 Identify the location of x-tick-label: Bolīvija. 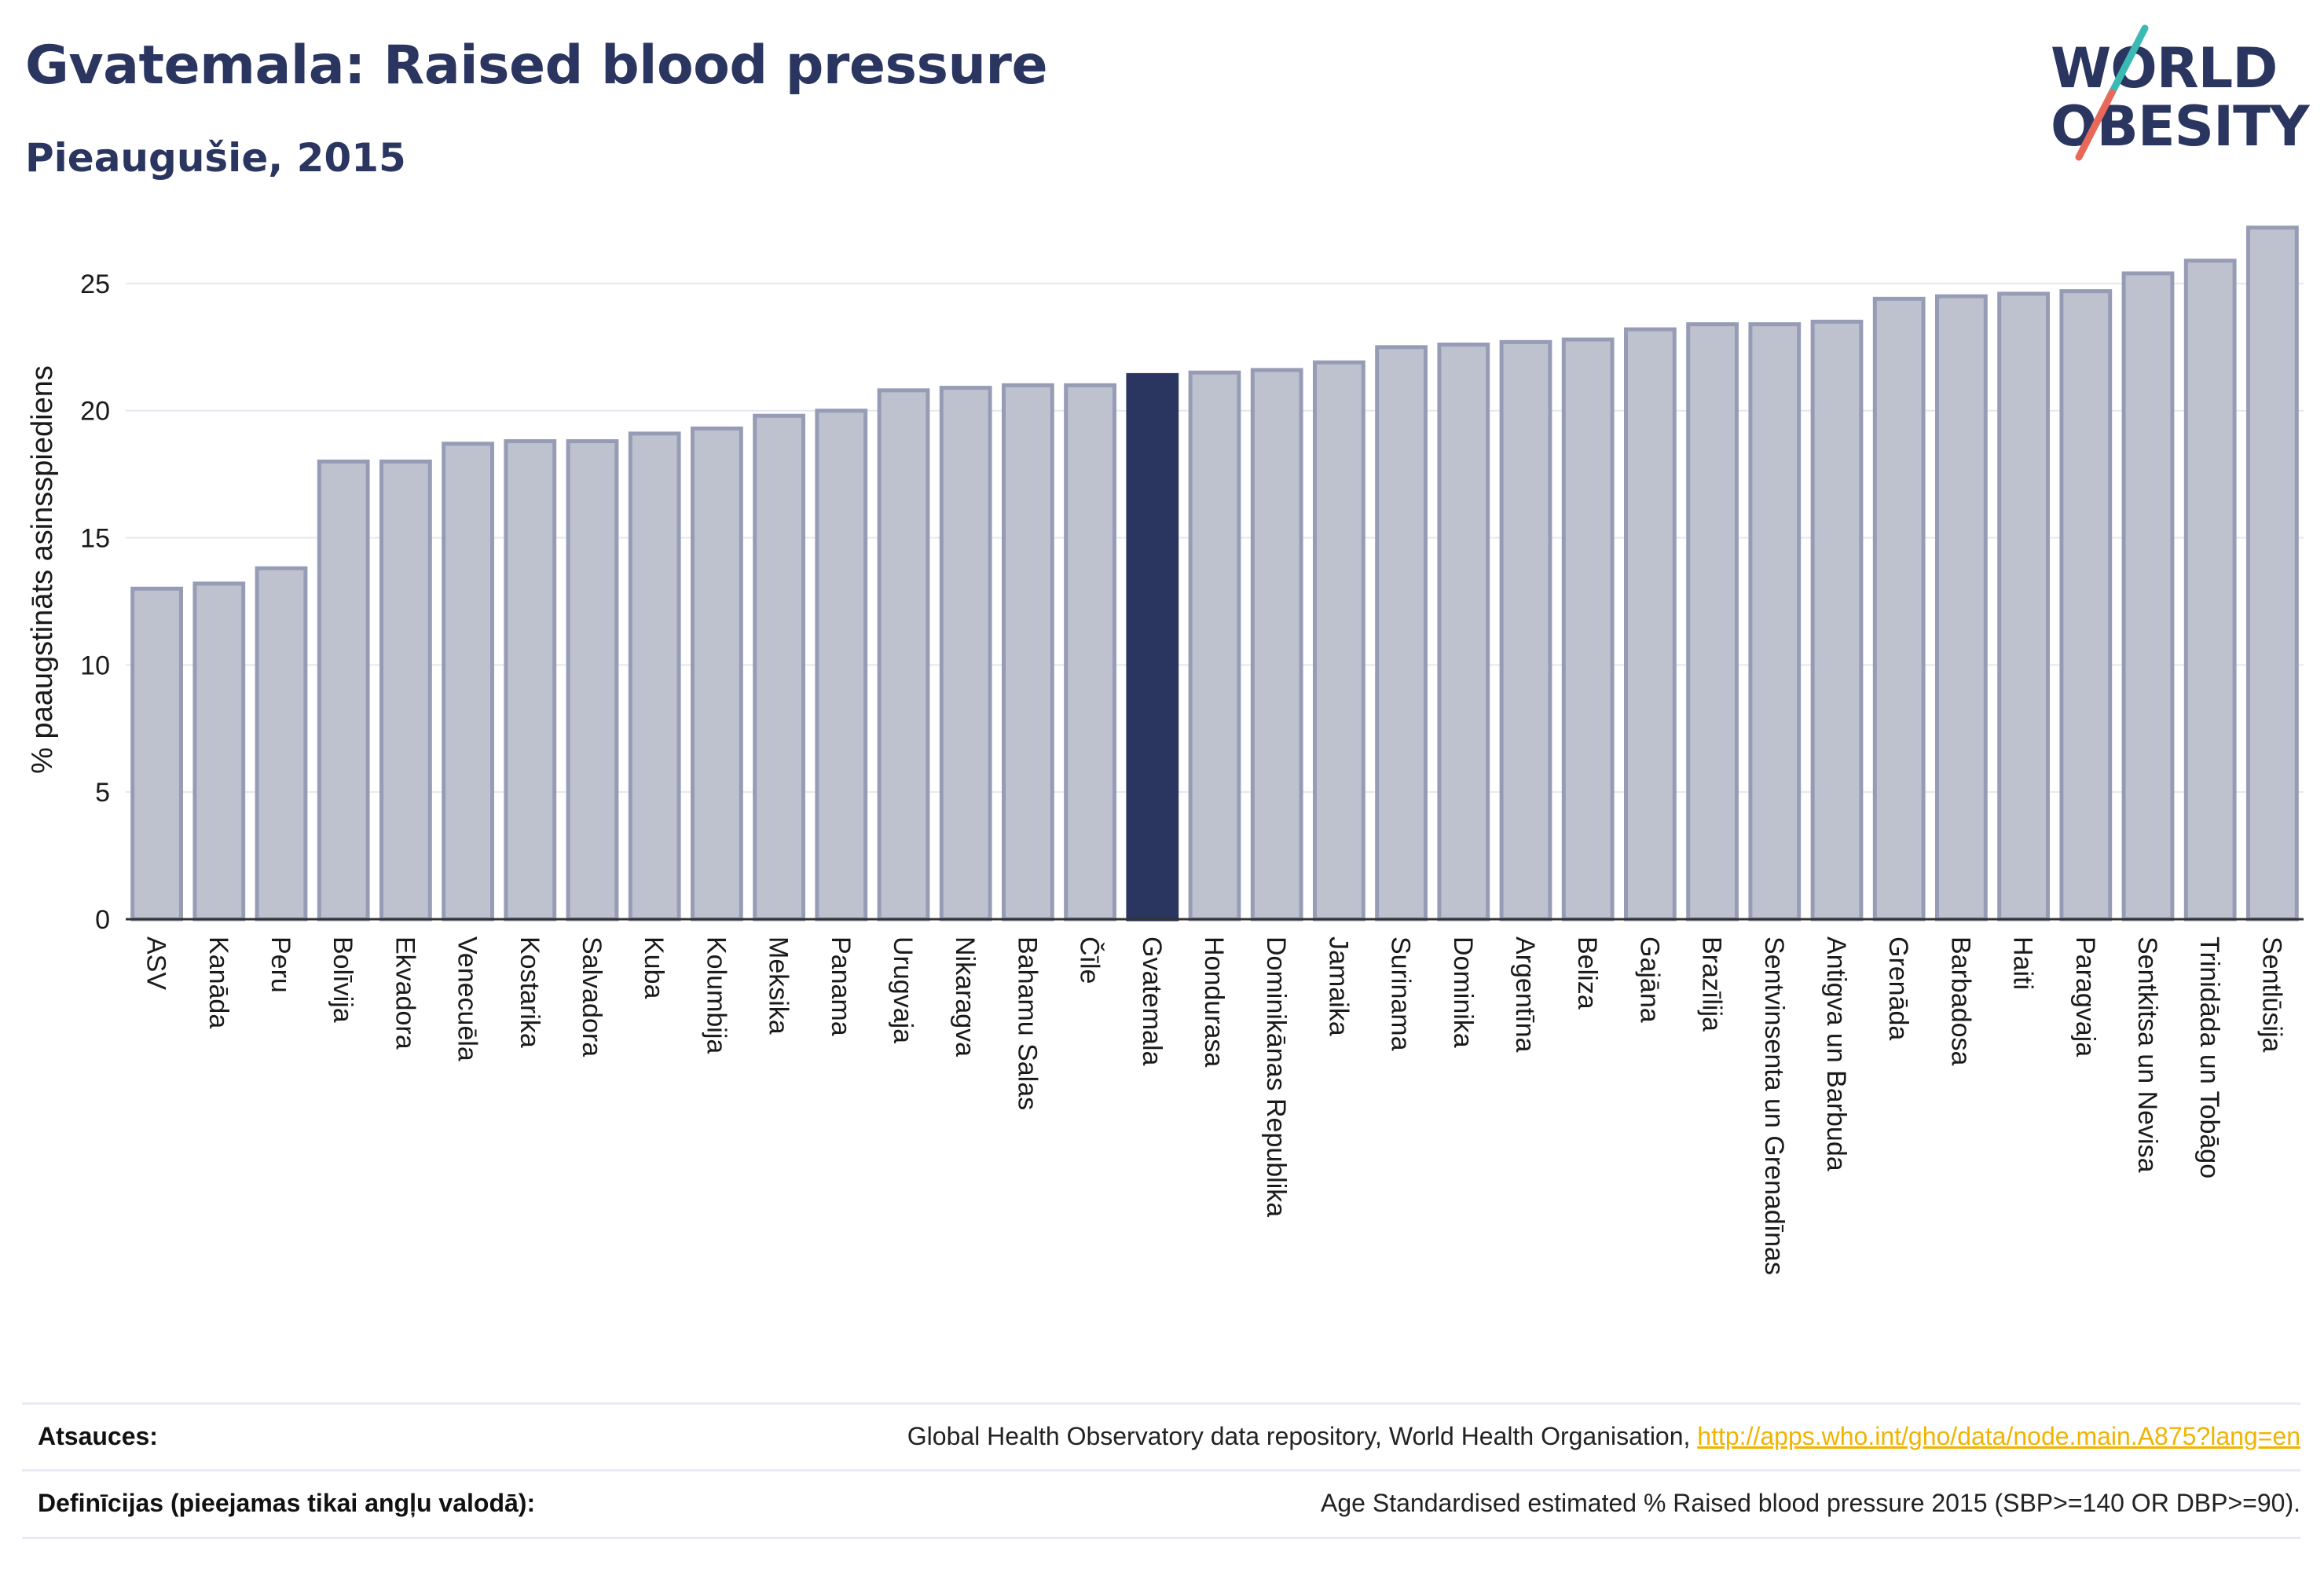
(342, 979).